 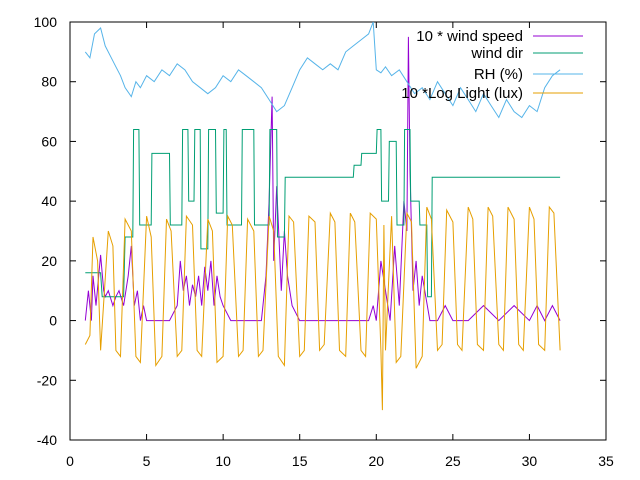 I want to click on y-tick-label: 40, so click(x=49, y=201).